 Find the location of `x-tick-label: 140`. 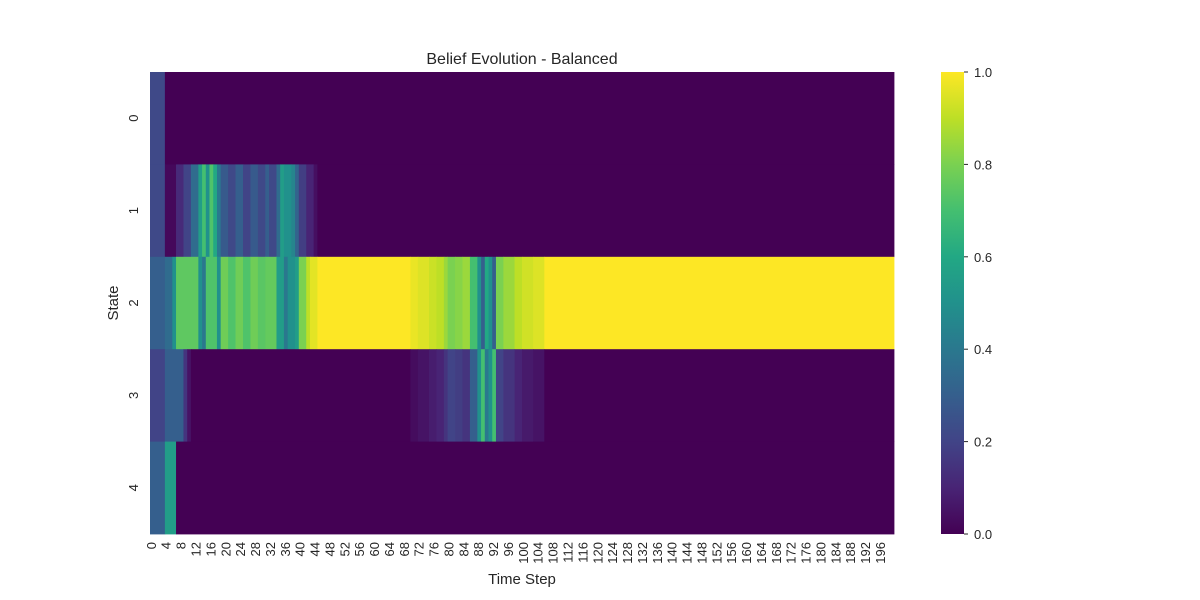

x-tick-label: 140 is located at coordinates (672, 553).